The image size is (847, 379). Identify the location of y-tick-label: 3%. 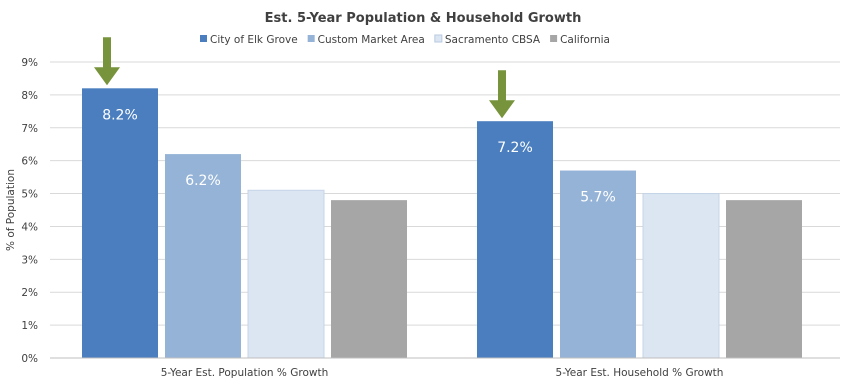
(29, 260).